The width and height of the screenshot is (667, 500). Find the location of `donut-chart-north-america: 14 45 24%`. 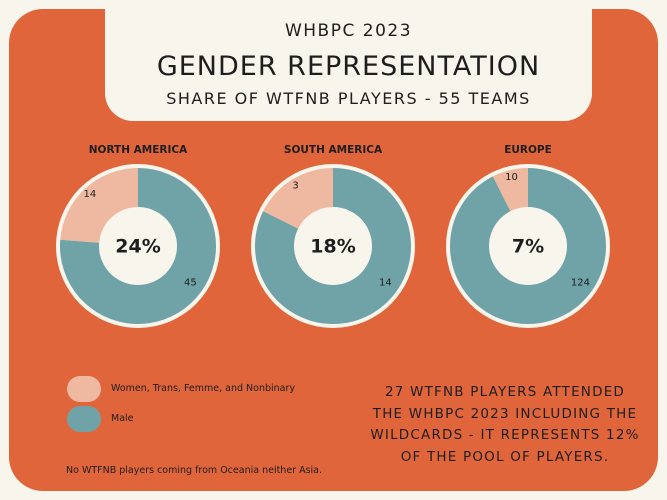

donut-chart-north-america: 14 45 24% is located at coordinates (138, 246).